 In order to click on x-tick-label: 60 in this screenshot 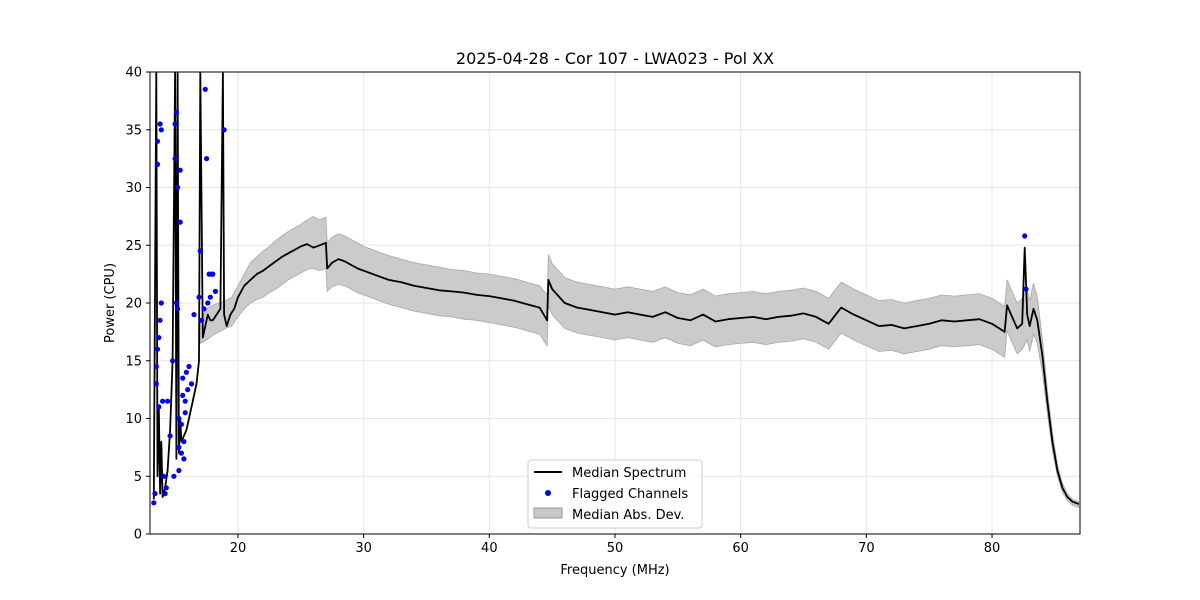, I will do `click(740, 548)`.